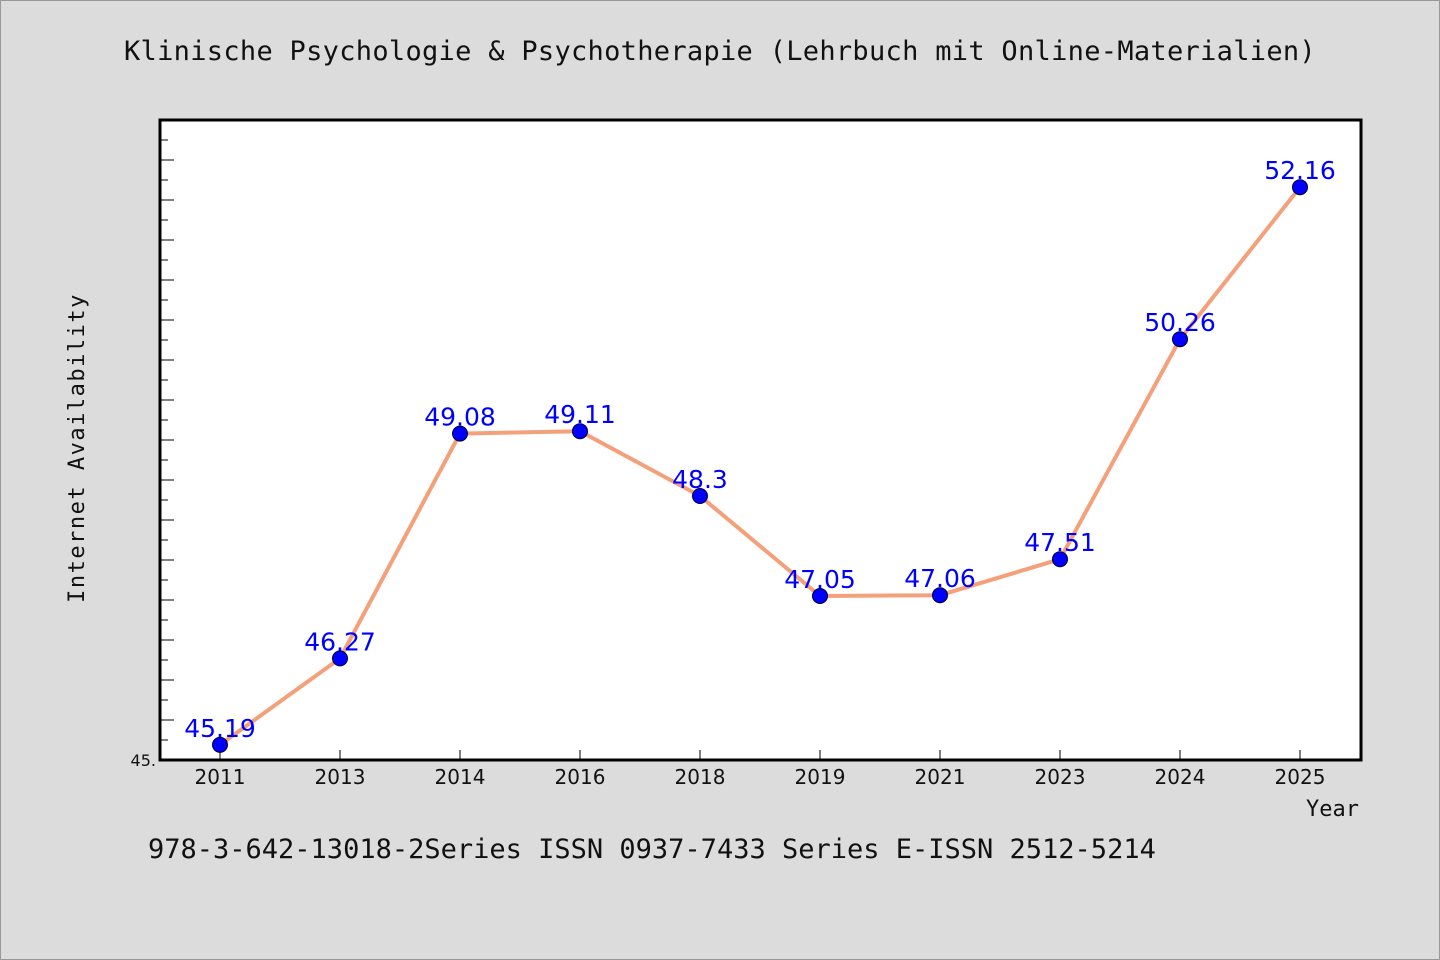  Describe the element at coordinates (940, 578) in the screenshot. I see `data-label: 47.06` at that location.